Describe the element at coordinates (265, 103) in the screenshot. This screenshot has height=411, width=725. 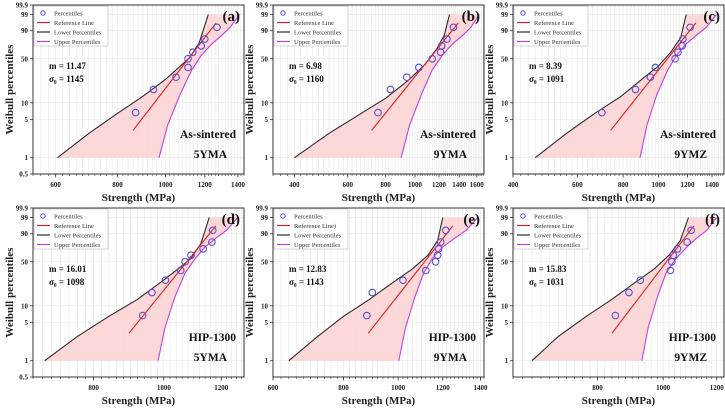
I see `y-tick-label: 10` at that location.